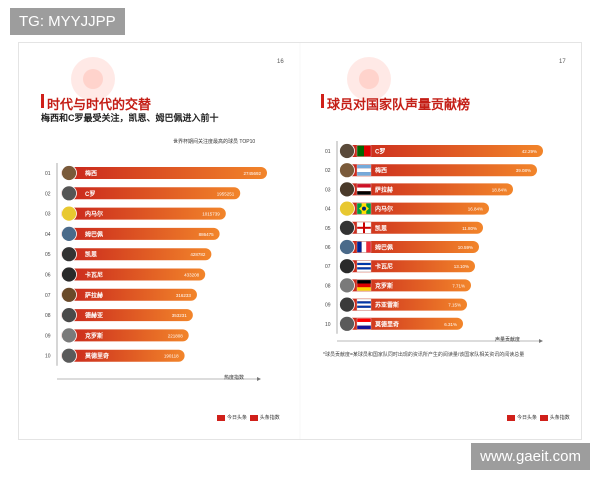 The height and width of the screenshot is (480, 600). I want to click on category-label: 萨拉赫, so click(384, 190).